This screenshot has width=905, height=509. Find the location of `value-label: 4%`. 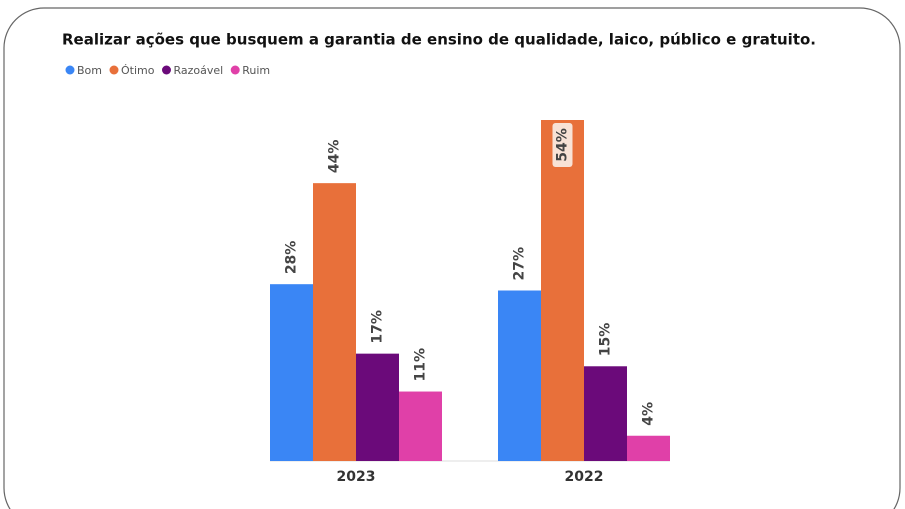

value-label: 4% is located at coordinates (649, 414).